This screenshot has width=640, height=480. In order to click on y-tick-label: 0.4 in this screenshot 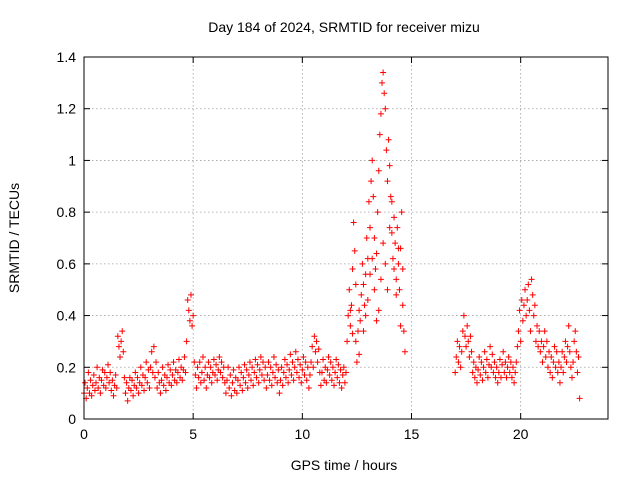, I will do `click(67, 316)`.